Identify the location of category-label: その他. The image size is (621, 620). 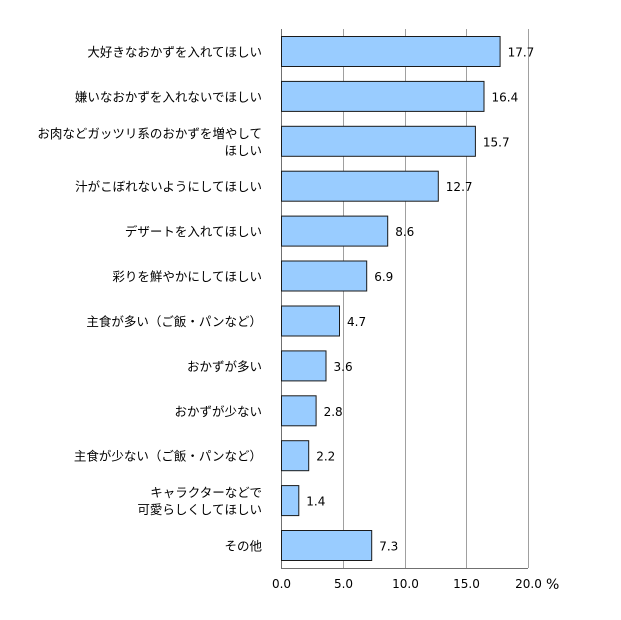
(243, 546).